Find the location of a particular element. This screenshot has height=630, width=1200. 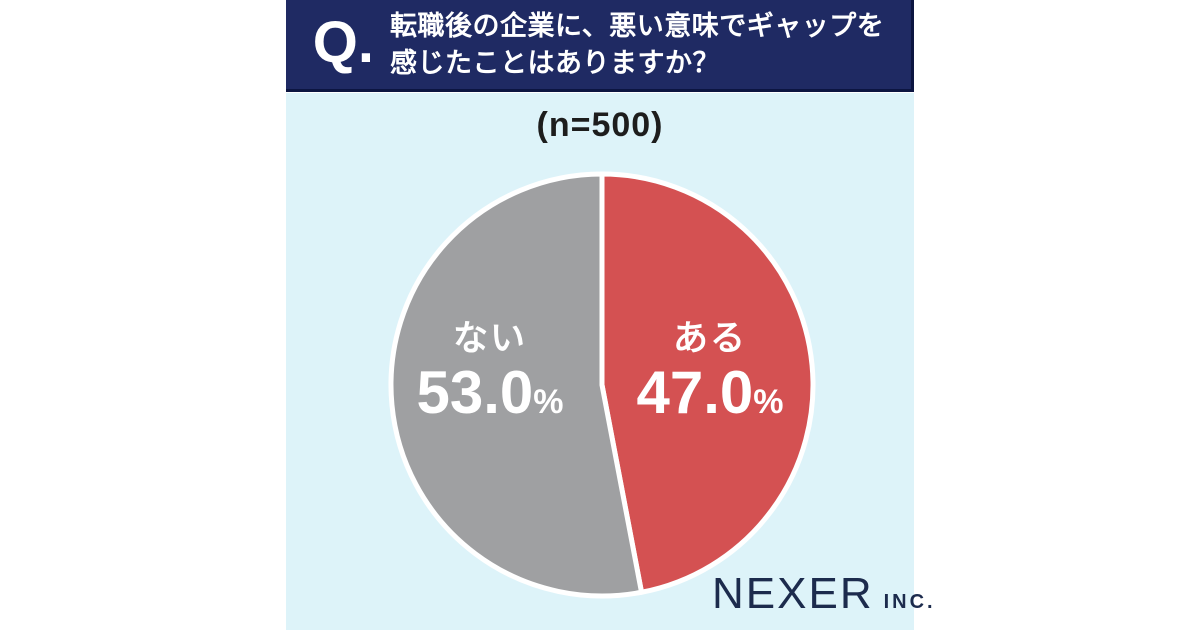

pie-slice-aru is located at coordinates (707, 383).